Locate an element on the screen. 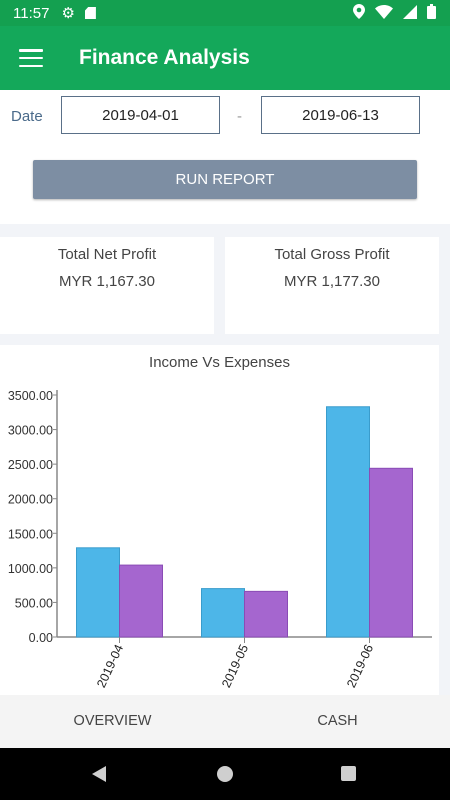 Image resolution: width=450 pixels, height=800 pixels. recents-icon is located at coordinates (348, 773).